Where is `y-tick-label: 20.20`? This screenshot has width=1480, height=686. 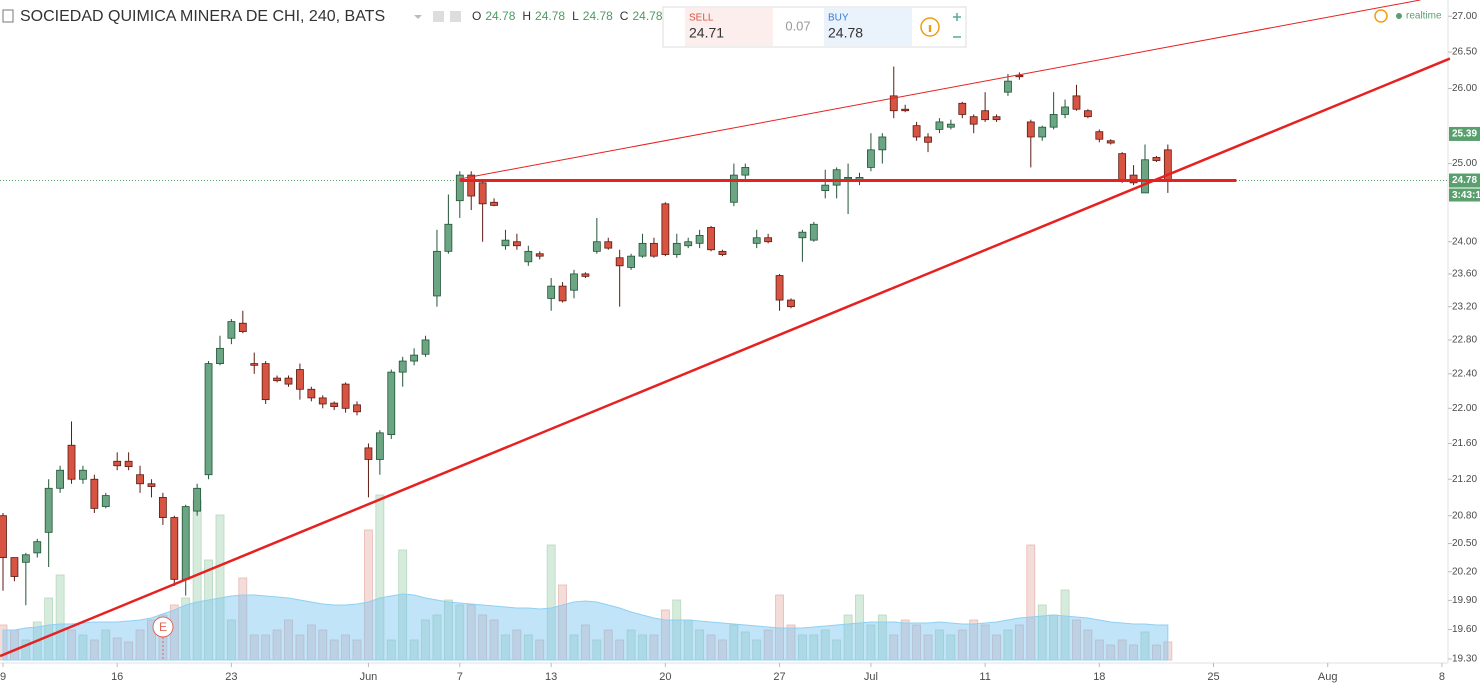 y-tick-label: 20.20 is located at coordinates (1464, 571).